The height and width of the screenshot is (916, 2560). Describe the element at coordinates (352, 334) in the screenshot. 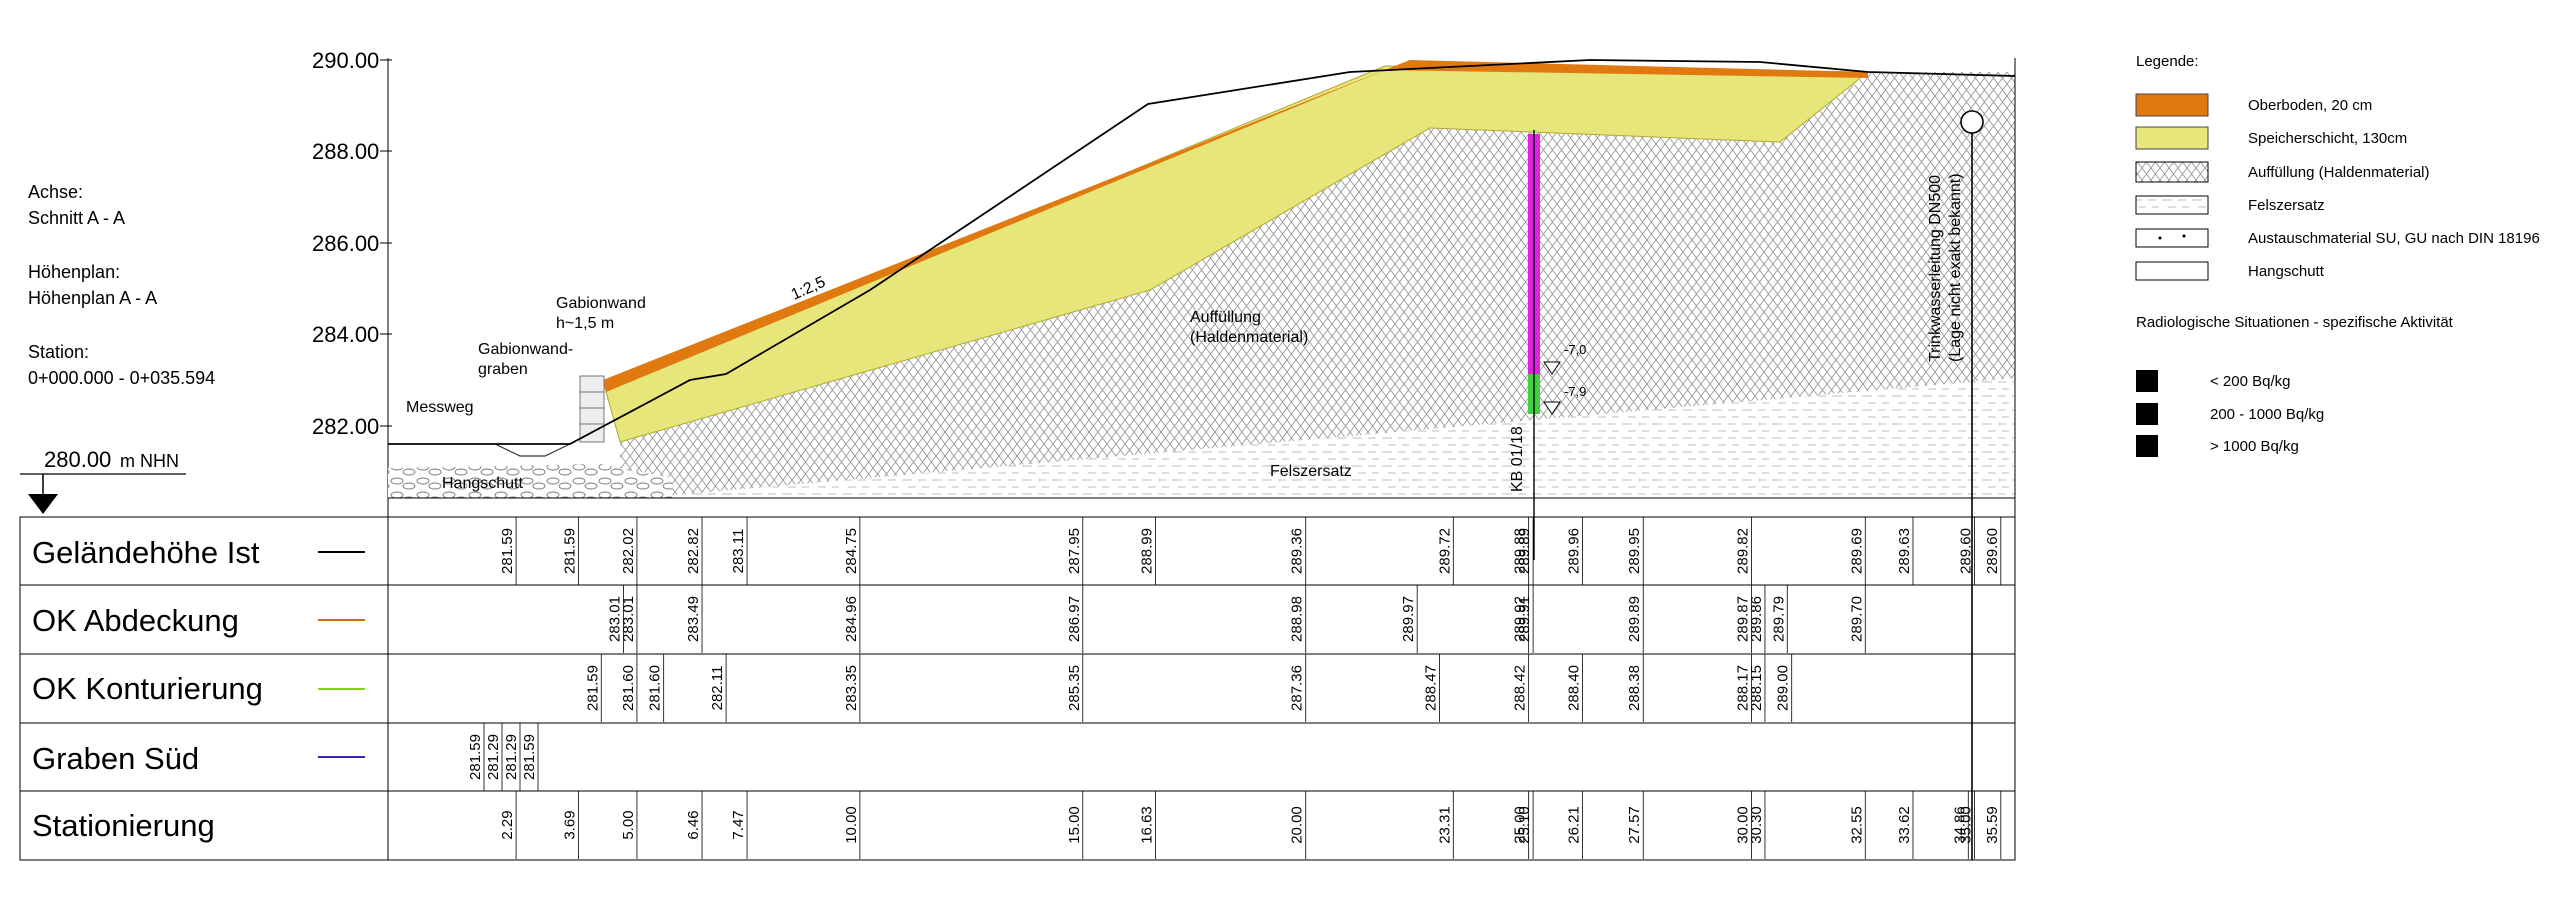

I see `y-tick: 284.00` at that location.